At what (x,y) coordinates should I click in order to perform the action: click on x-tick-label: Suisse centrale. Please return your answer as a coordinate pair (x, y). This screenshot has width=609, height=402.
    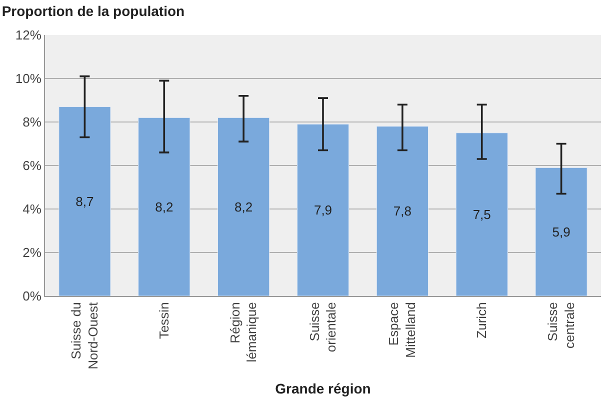
    Looking at the image, I should click on (561, 325).